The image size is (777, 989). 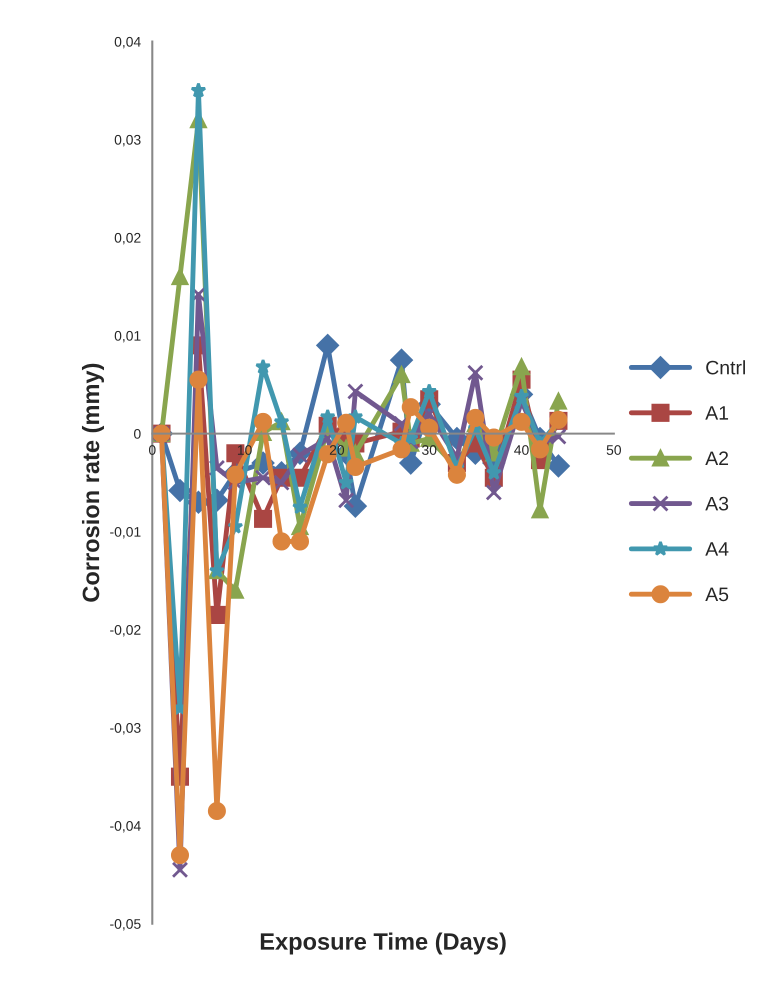 What do you see at coordinates (125, 532) in the screenshot?
I see `y-tick-label: -0,01` at bounding box center [125, 532].